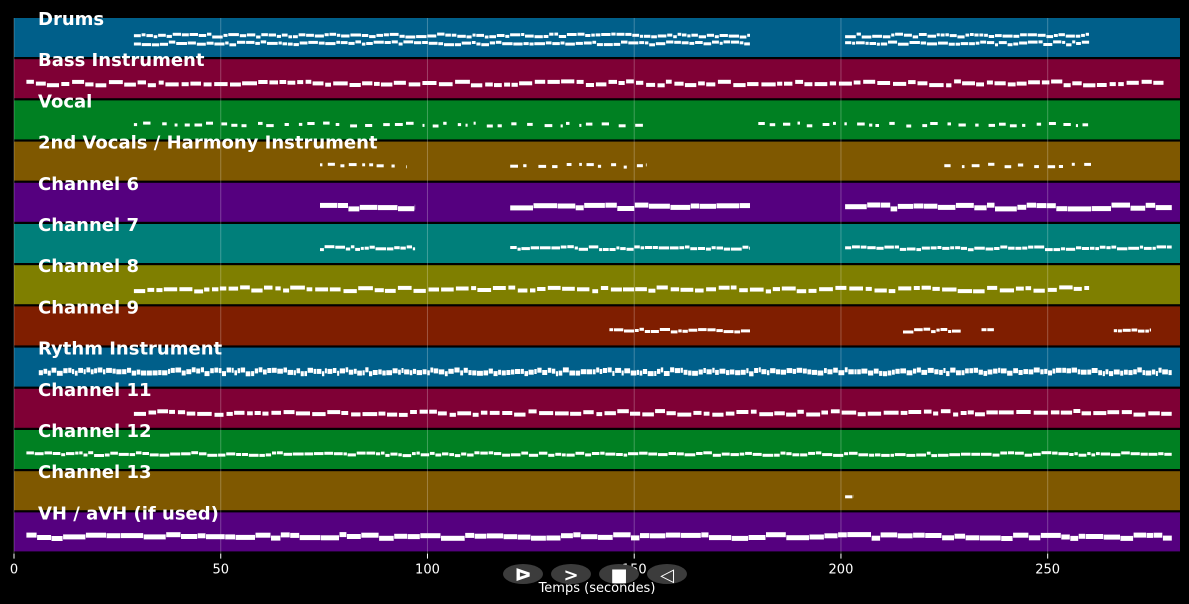  What do you see at coordinates (71, 19) in the screenshot?
I see `track-label: Drums` at bounding box center [71, 19].